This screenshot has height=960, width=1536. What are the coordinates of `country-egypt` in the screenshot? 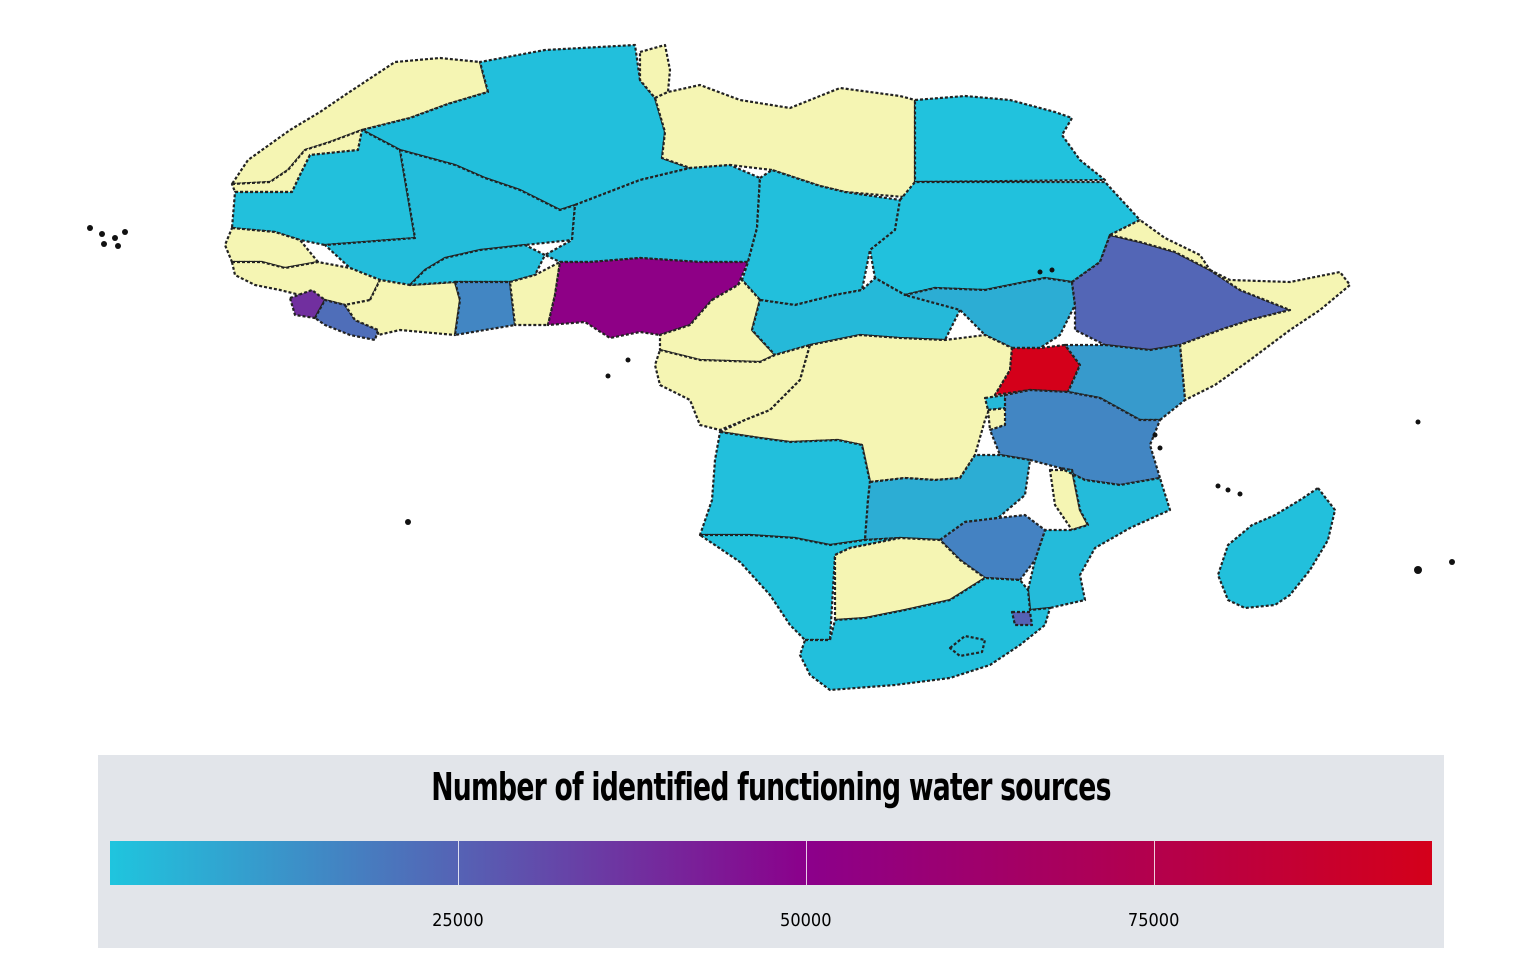 It's located at (1010, 139).